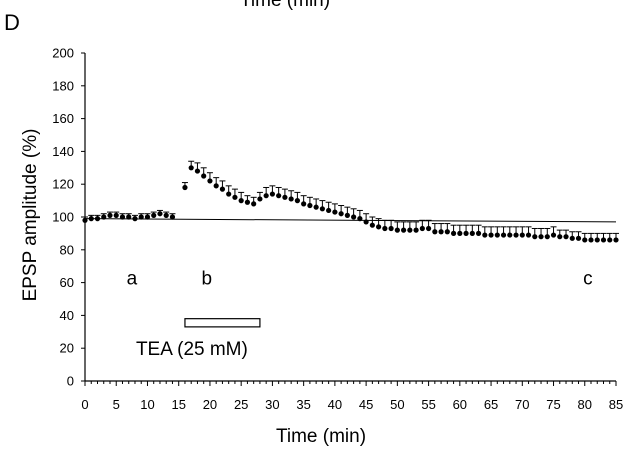  Describe the element at coordinates (491, 404) in the screenshot. I see `x-tick-label: 65` at that location.